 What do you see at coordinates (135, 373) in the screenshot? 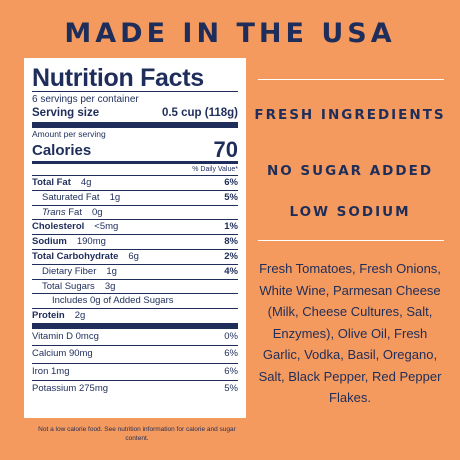
I see `iron-row: Iron 1mg 6%` at bounding box center [135, 373].